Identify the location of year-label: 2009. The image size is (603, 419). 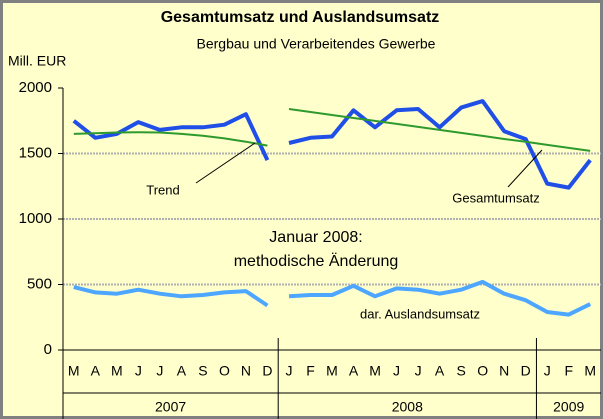
(568, 407).